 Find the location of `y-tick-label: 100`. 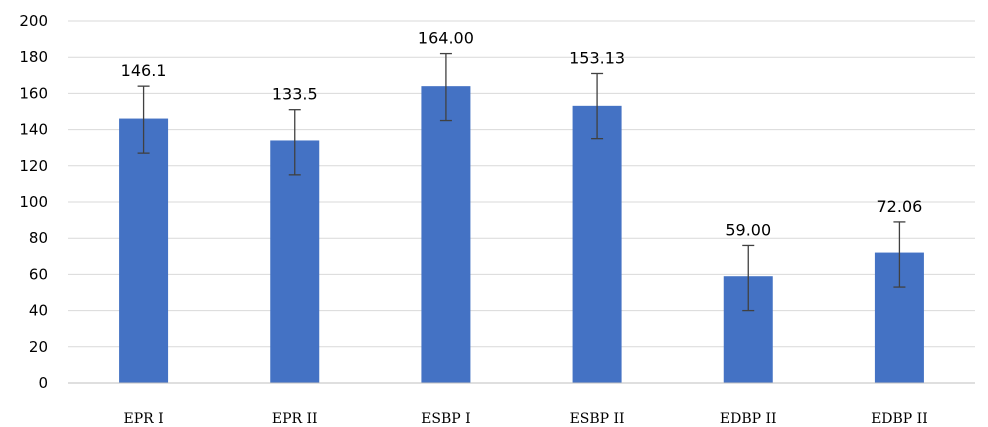

y-tick-label: 100 is located at coordinates (33, 202).